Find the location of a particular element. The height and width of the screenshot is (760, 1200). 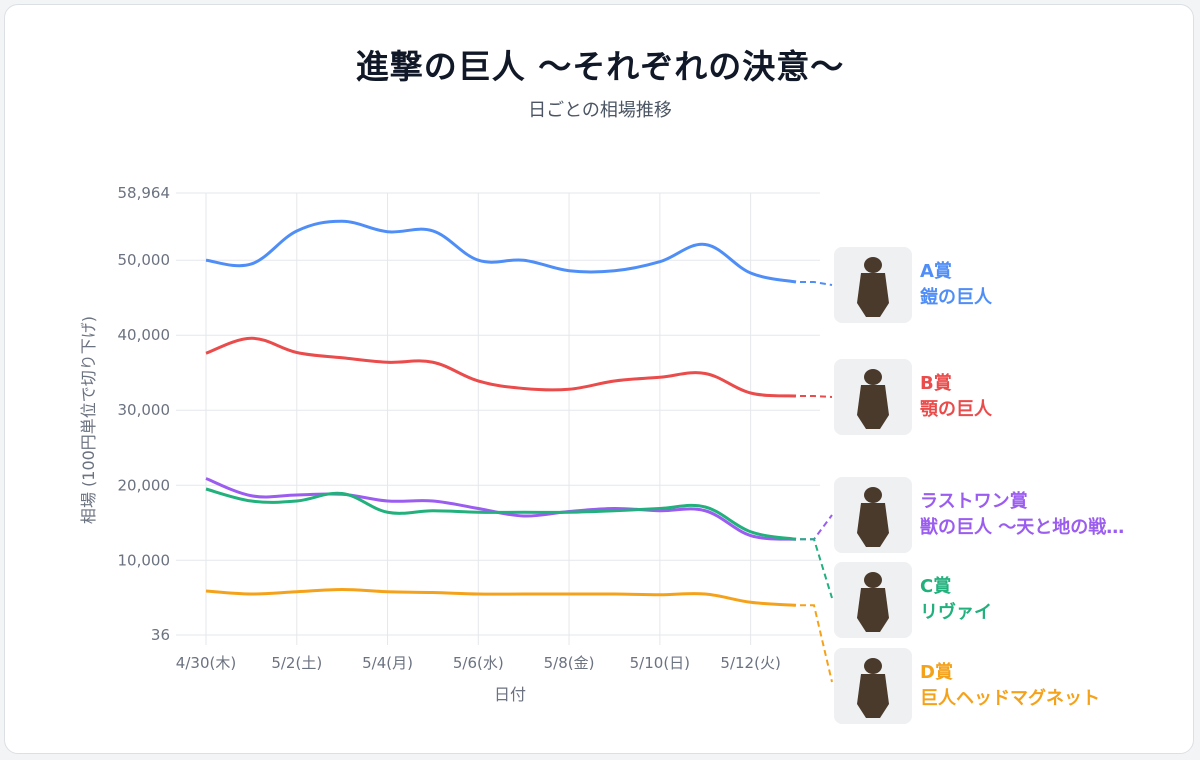

y-tick-label: 20,000 is located at coordinates (144, 485).